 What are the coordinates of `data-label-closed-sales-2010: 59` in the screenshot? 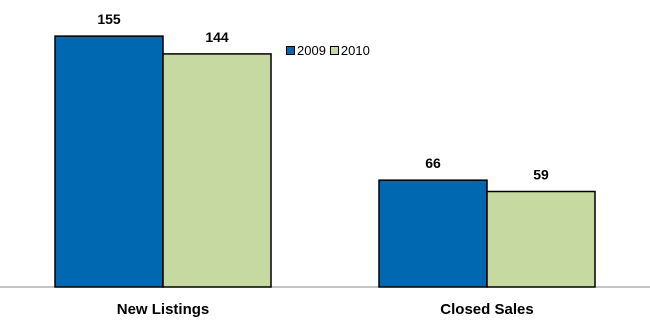 It's located at (541, 174).